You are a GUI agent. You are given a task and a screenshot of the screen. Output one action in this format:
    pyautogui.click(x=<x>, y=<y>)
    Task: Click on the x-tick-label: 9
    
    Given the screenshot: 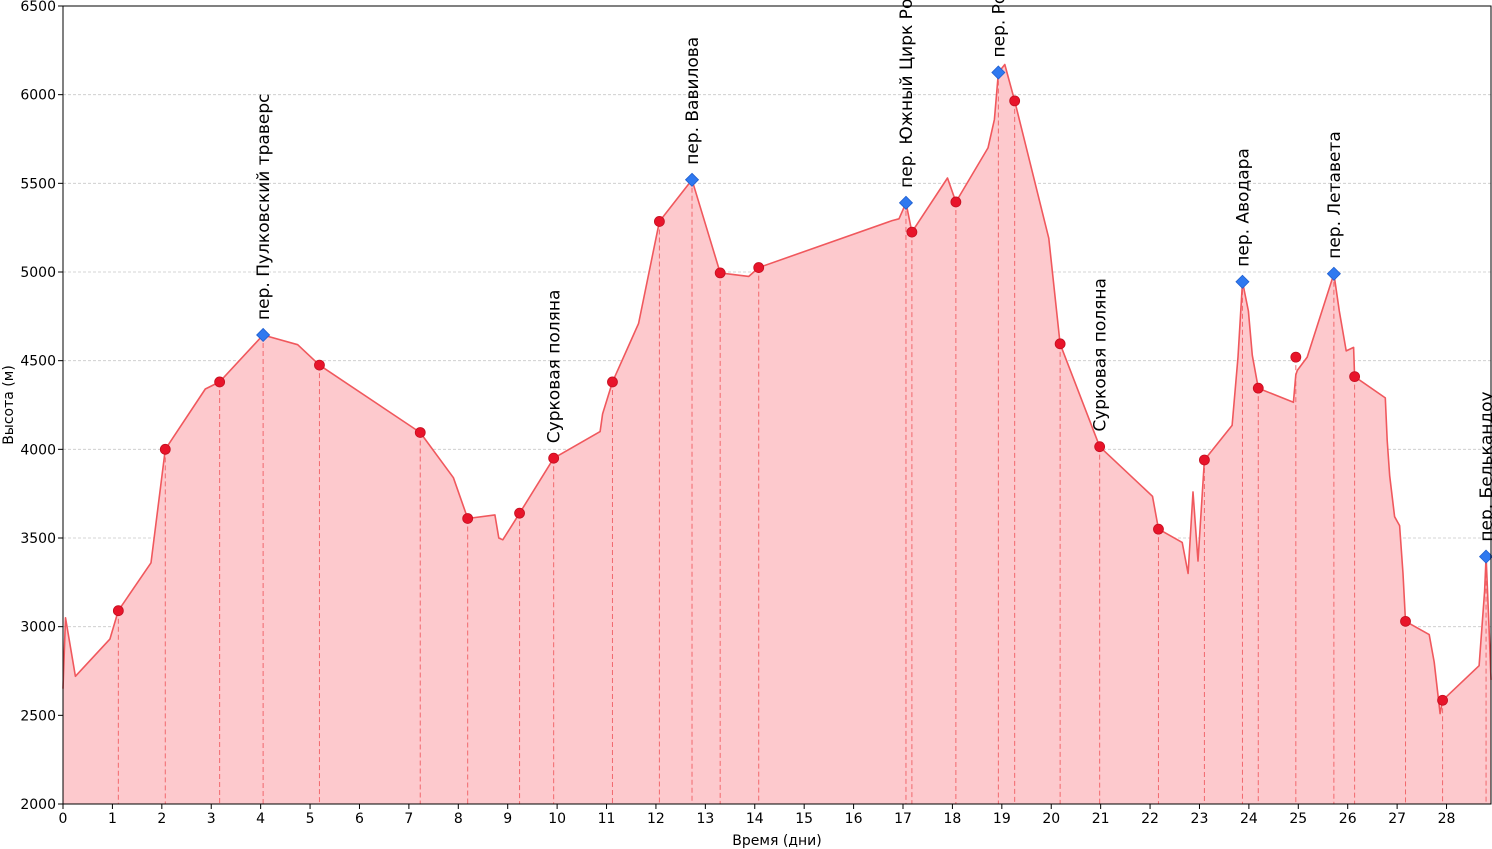 What is the action you would take?
    pyautogui.click(x=507, y=819)
    